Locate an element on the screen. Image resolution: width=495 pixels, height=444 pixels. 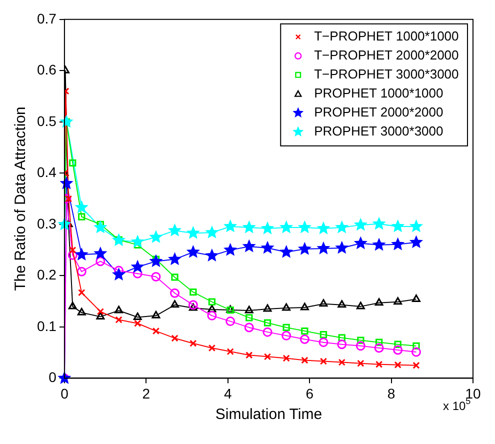
x-tick-label: 4 is located at coordinates (228, 393).